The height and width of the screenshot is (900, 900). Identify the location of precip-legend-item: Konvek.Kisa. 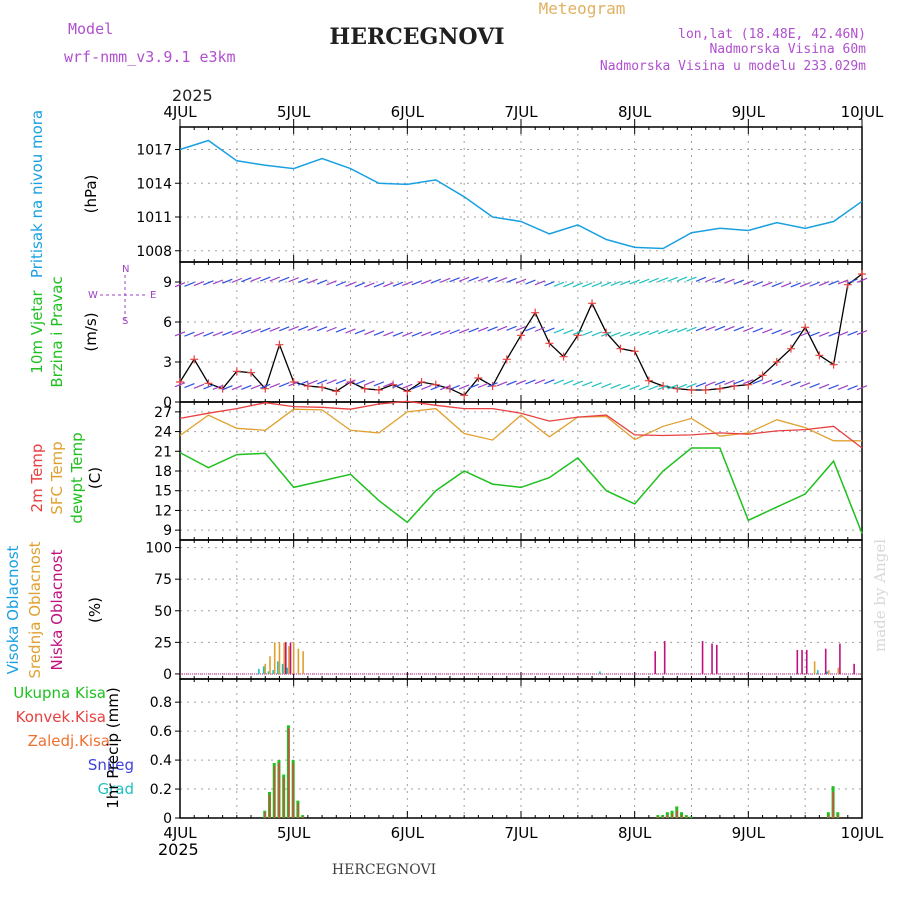
(61, 717).